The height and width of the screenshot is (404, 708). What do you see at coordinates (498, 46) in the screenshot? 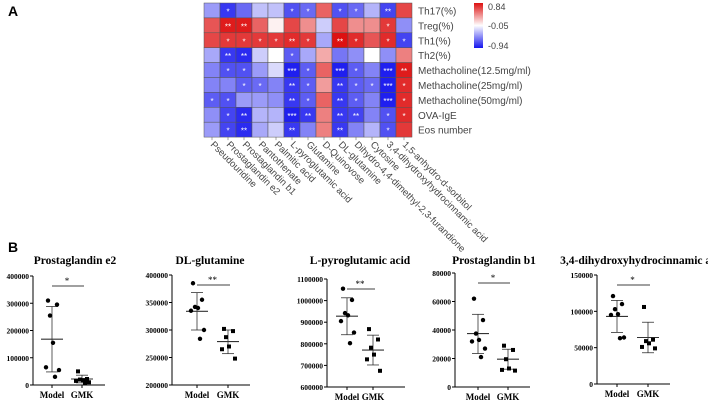
I see `legend-min-label: -0.94` at bounding box center [498, 46].